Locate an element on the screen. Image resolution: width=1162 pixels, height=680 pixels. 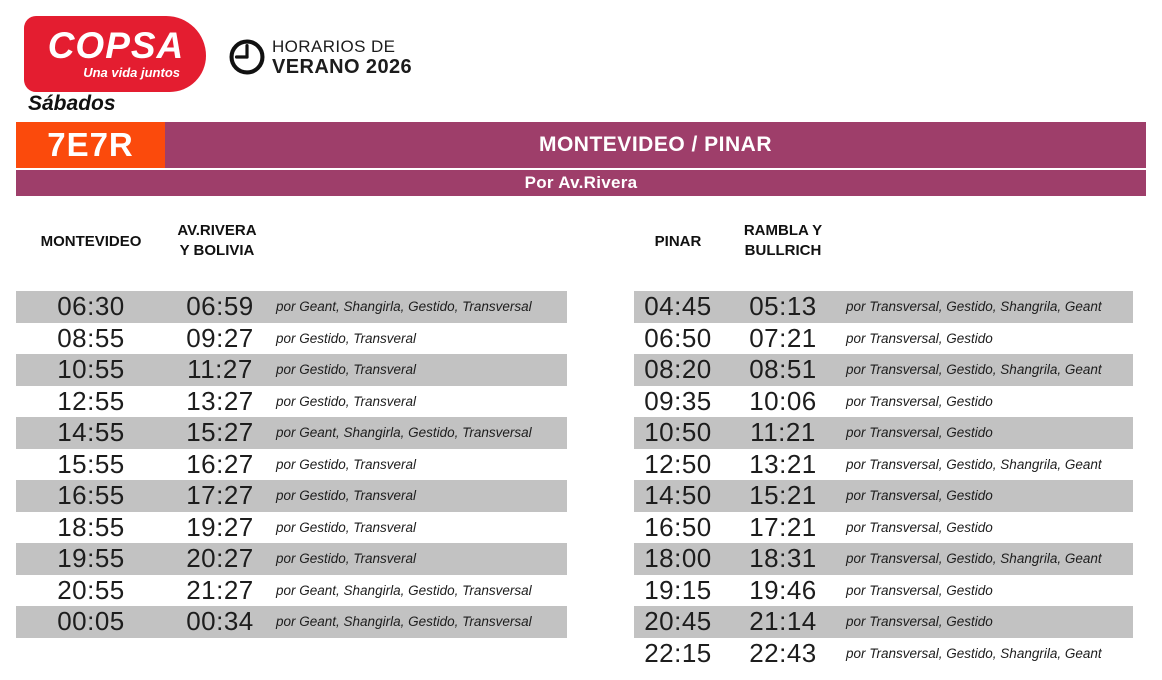
table-row: 20:45 21:14 por Transversal, Gestido is located at coordinates (883, 622).